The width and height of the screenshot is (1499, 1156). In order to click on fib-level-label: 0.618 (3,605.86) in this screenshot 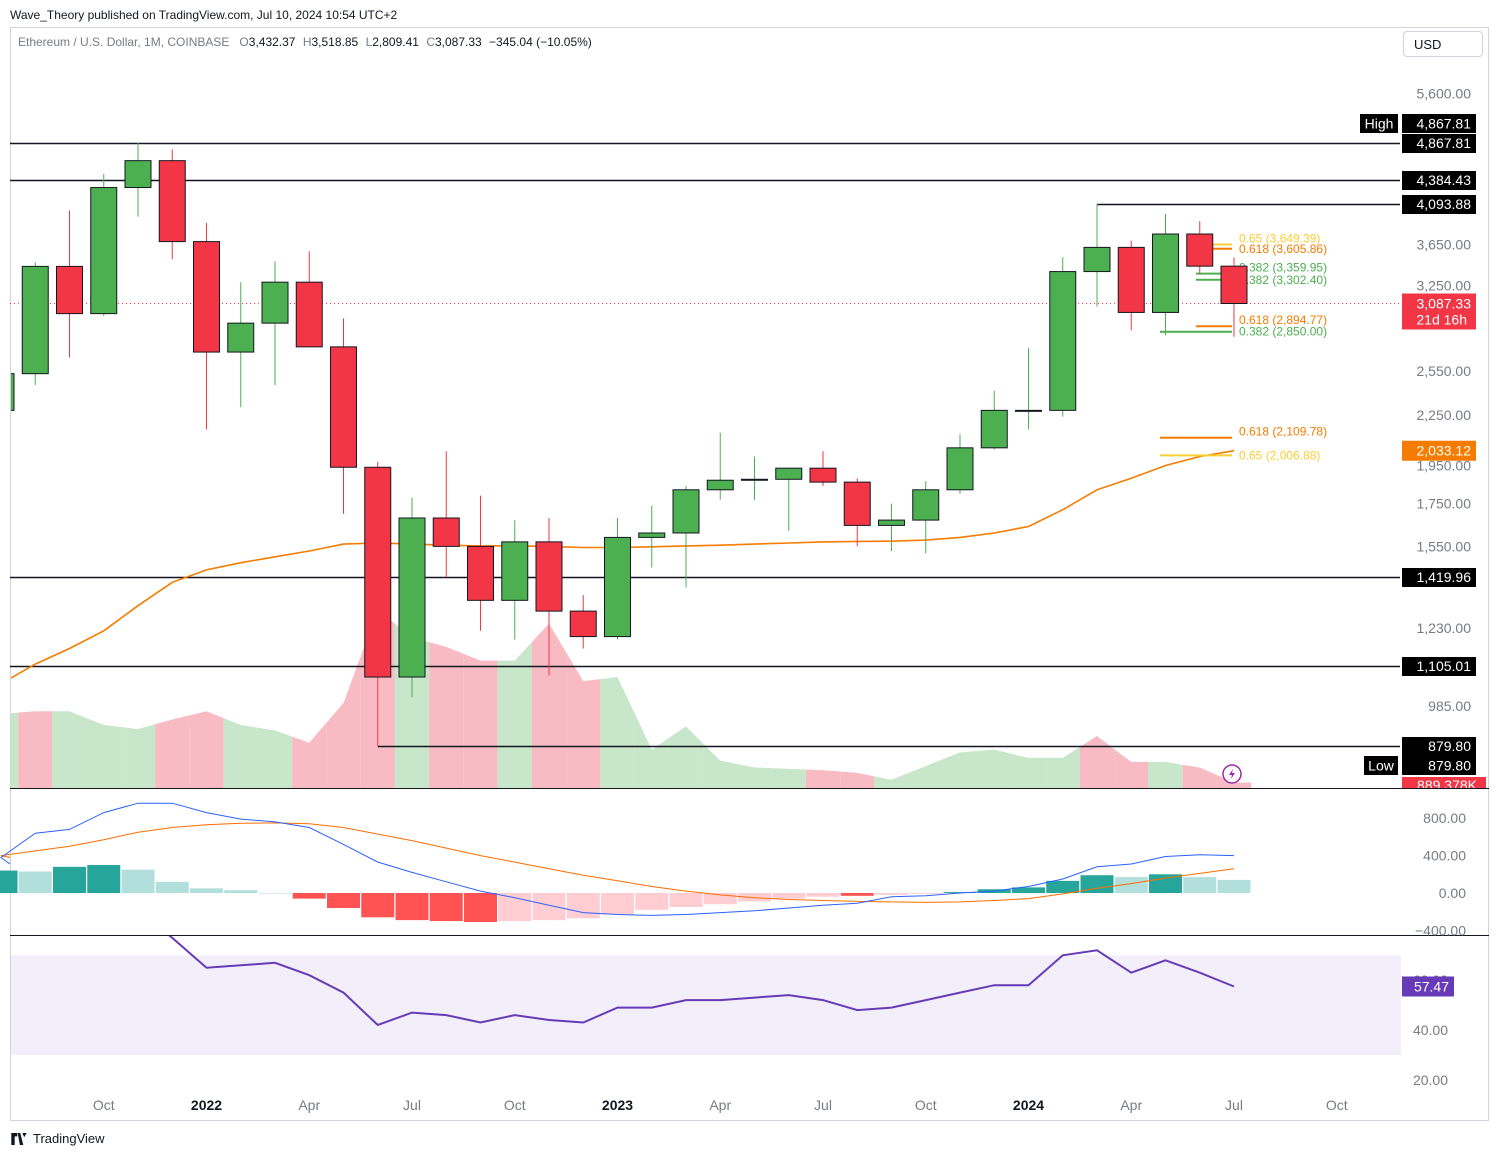, I will do `click(1283, 249)`.